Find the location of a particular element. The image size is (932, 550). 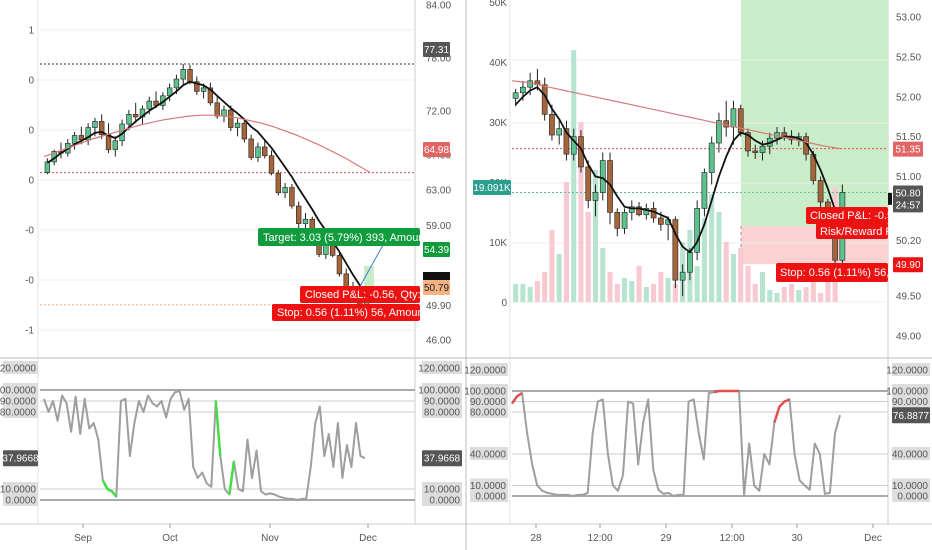

left-x-label: Oct is located at coordinates (170, 538).